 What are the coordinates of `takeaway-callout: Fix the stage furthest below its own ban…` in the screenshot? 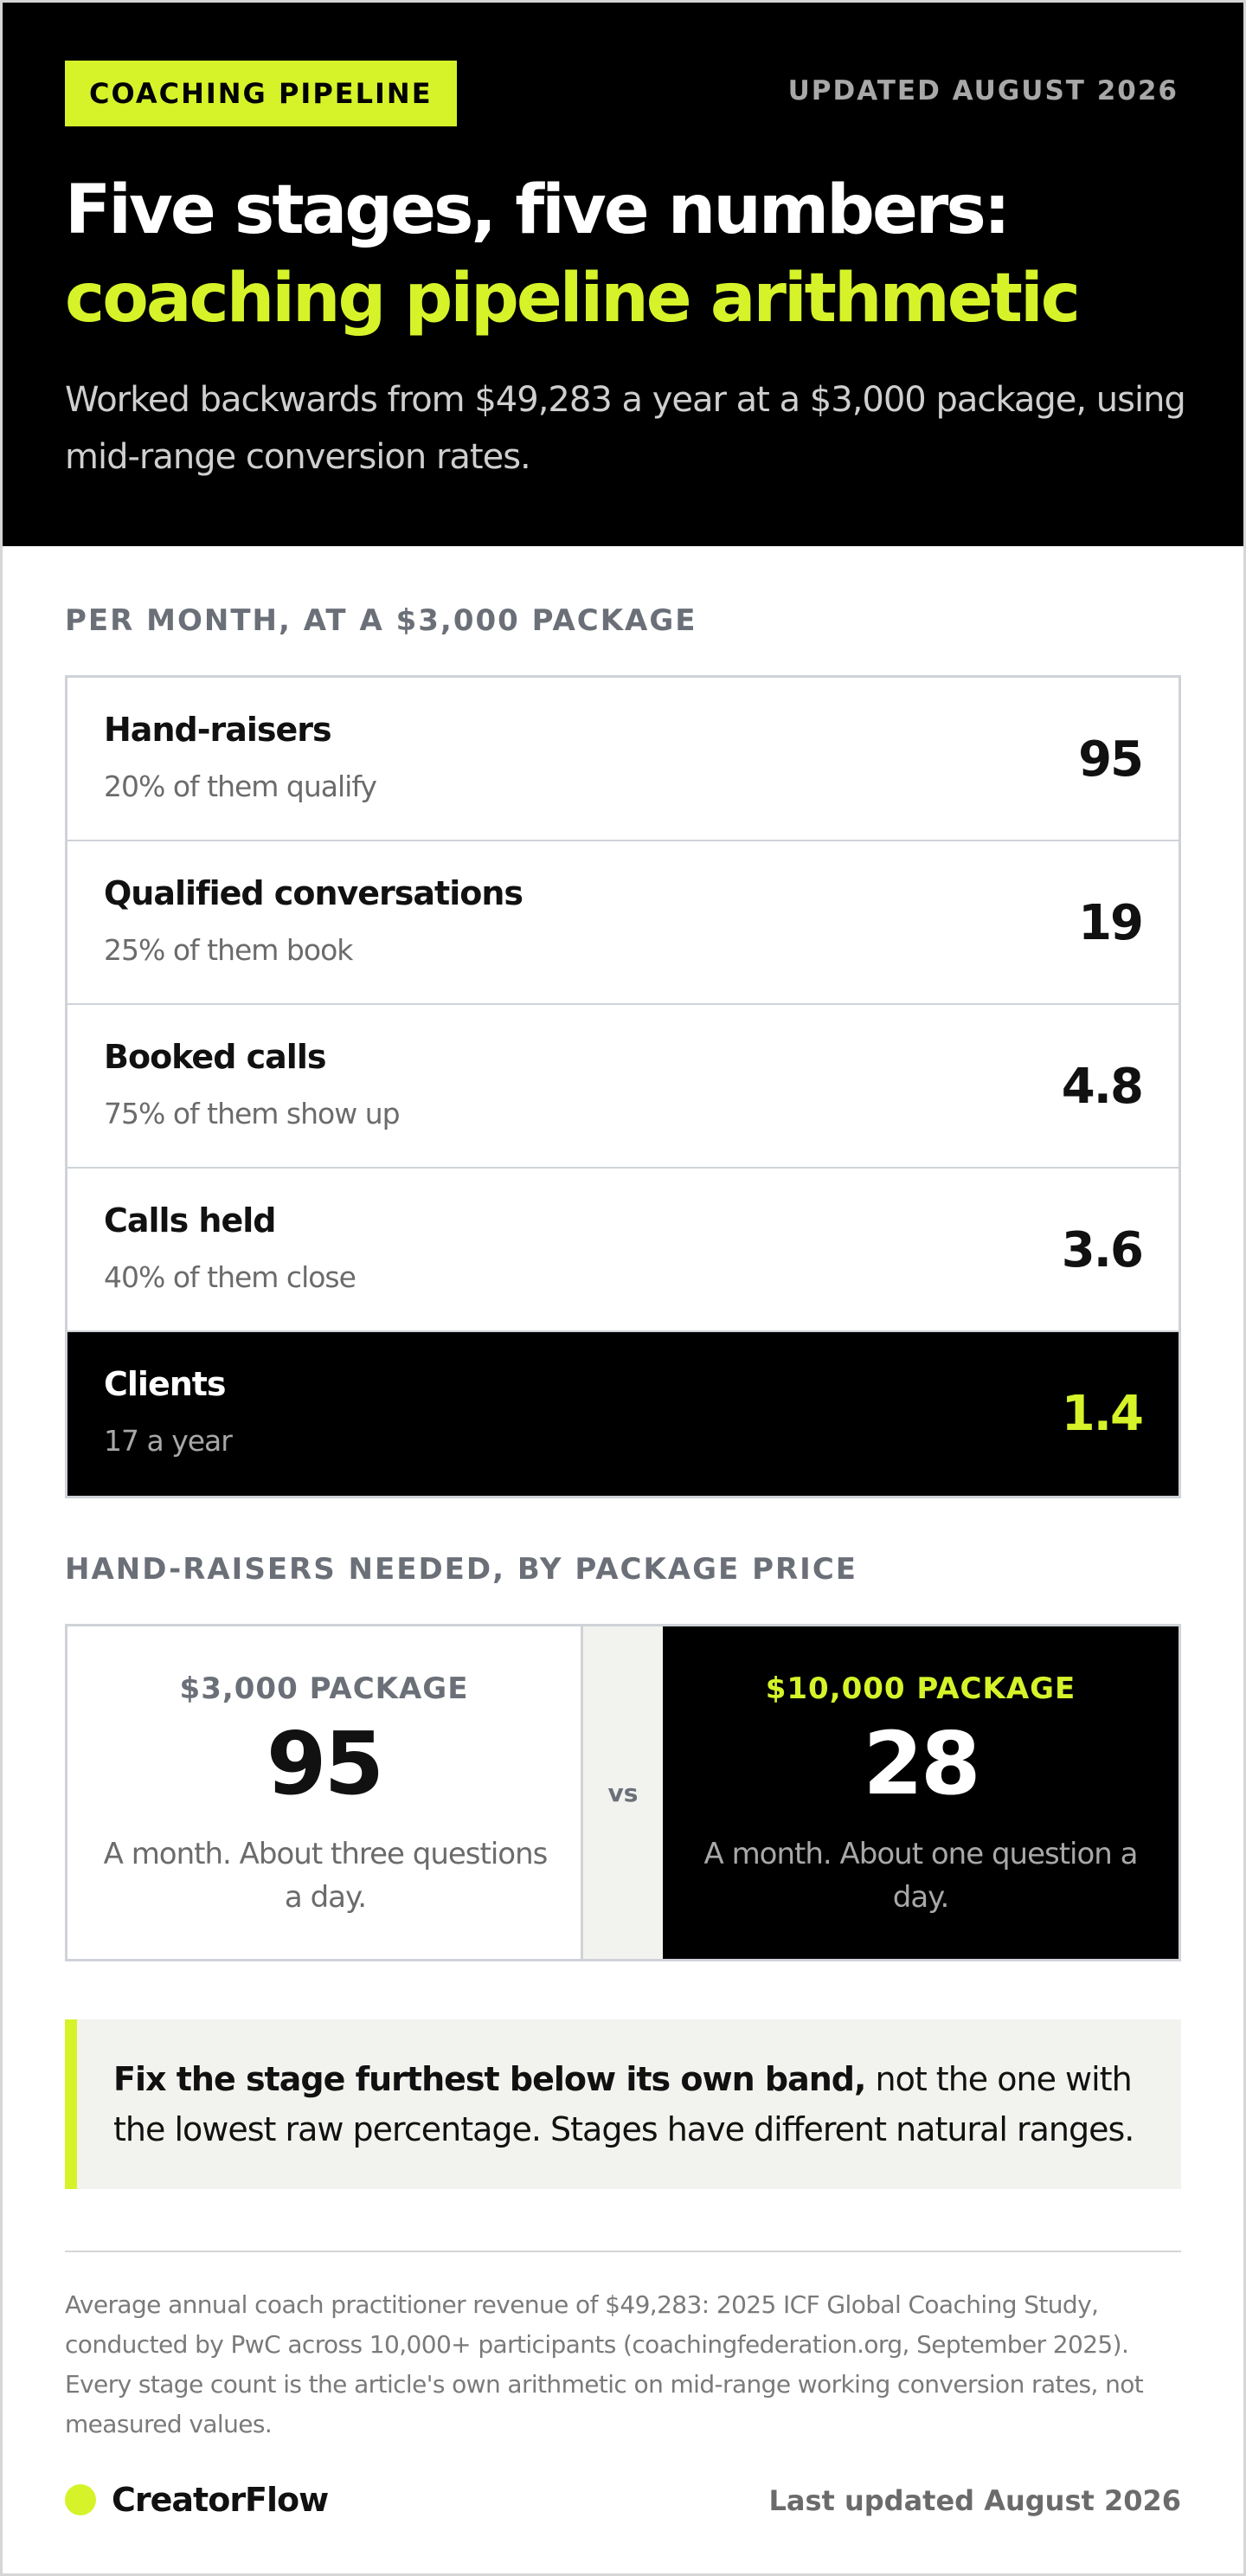 It's located at (623, 2104).